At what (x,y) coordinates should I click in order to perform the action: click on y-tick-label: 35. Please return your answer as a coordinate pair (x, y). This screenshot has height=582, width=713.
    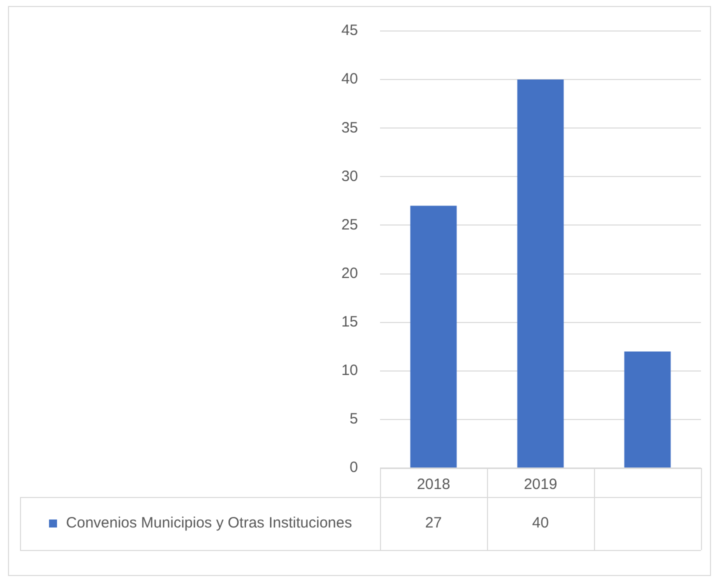
    Looking at the image, I should click on (349, 127).